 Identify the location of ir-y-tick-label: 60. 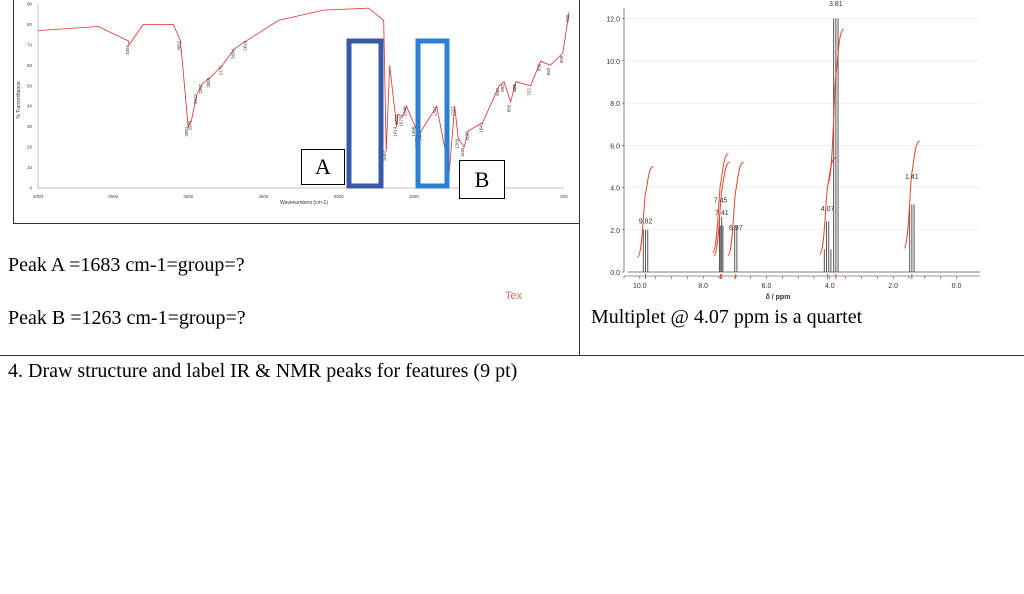
(30, 65).